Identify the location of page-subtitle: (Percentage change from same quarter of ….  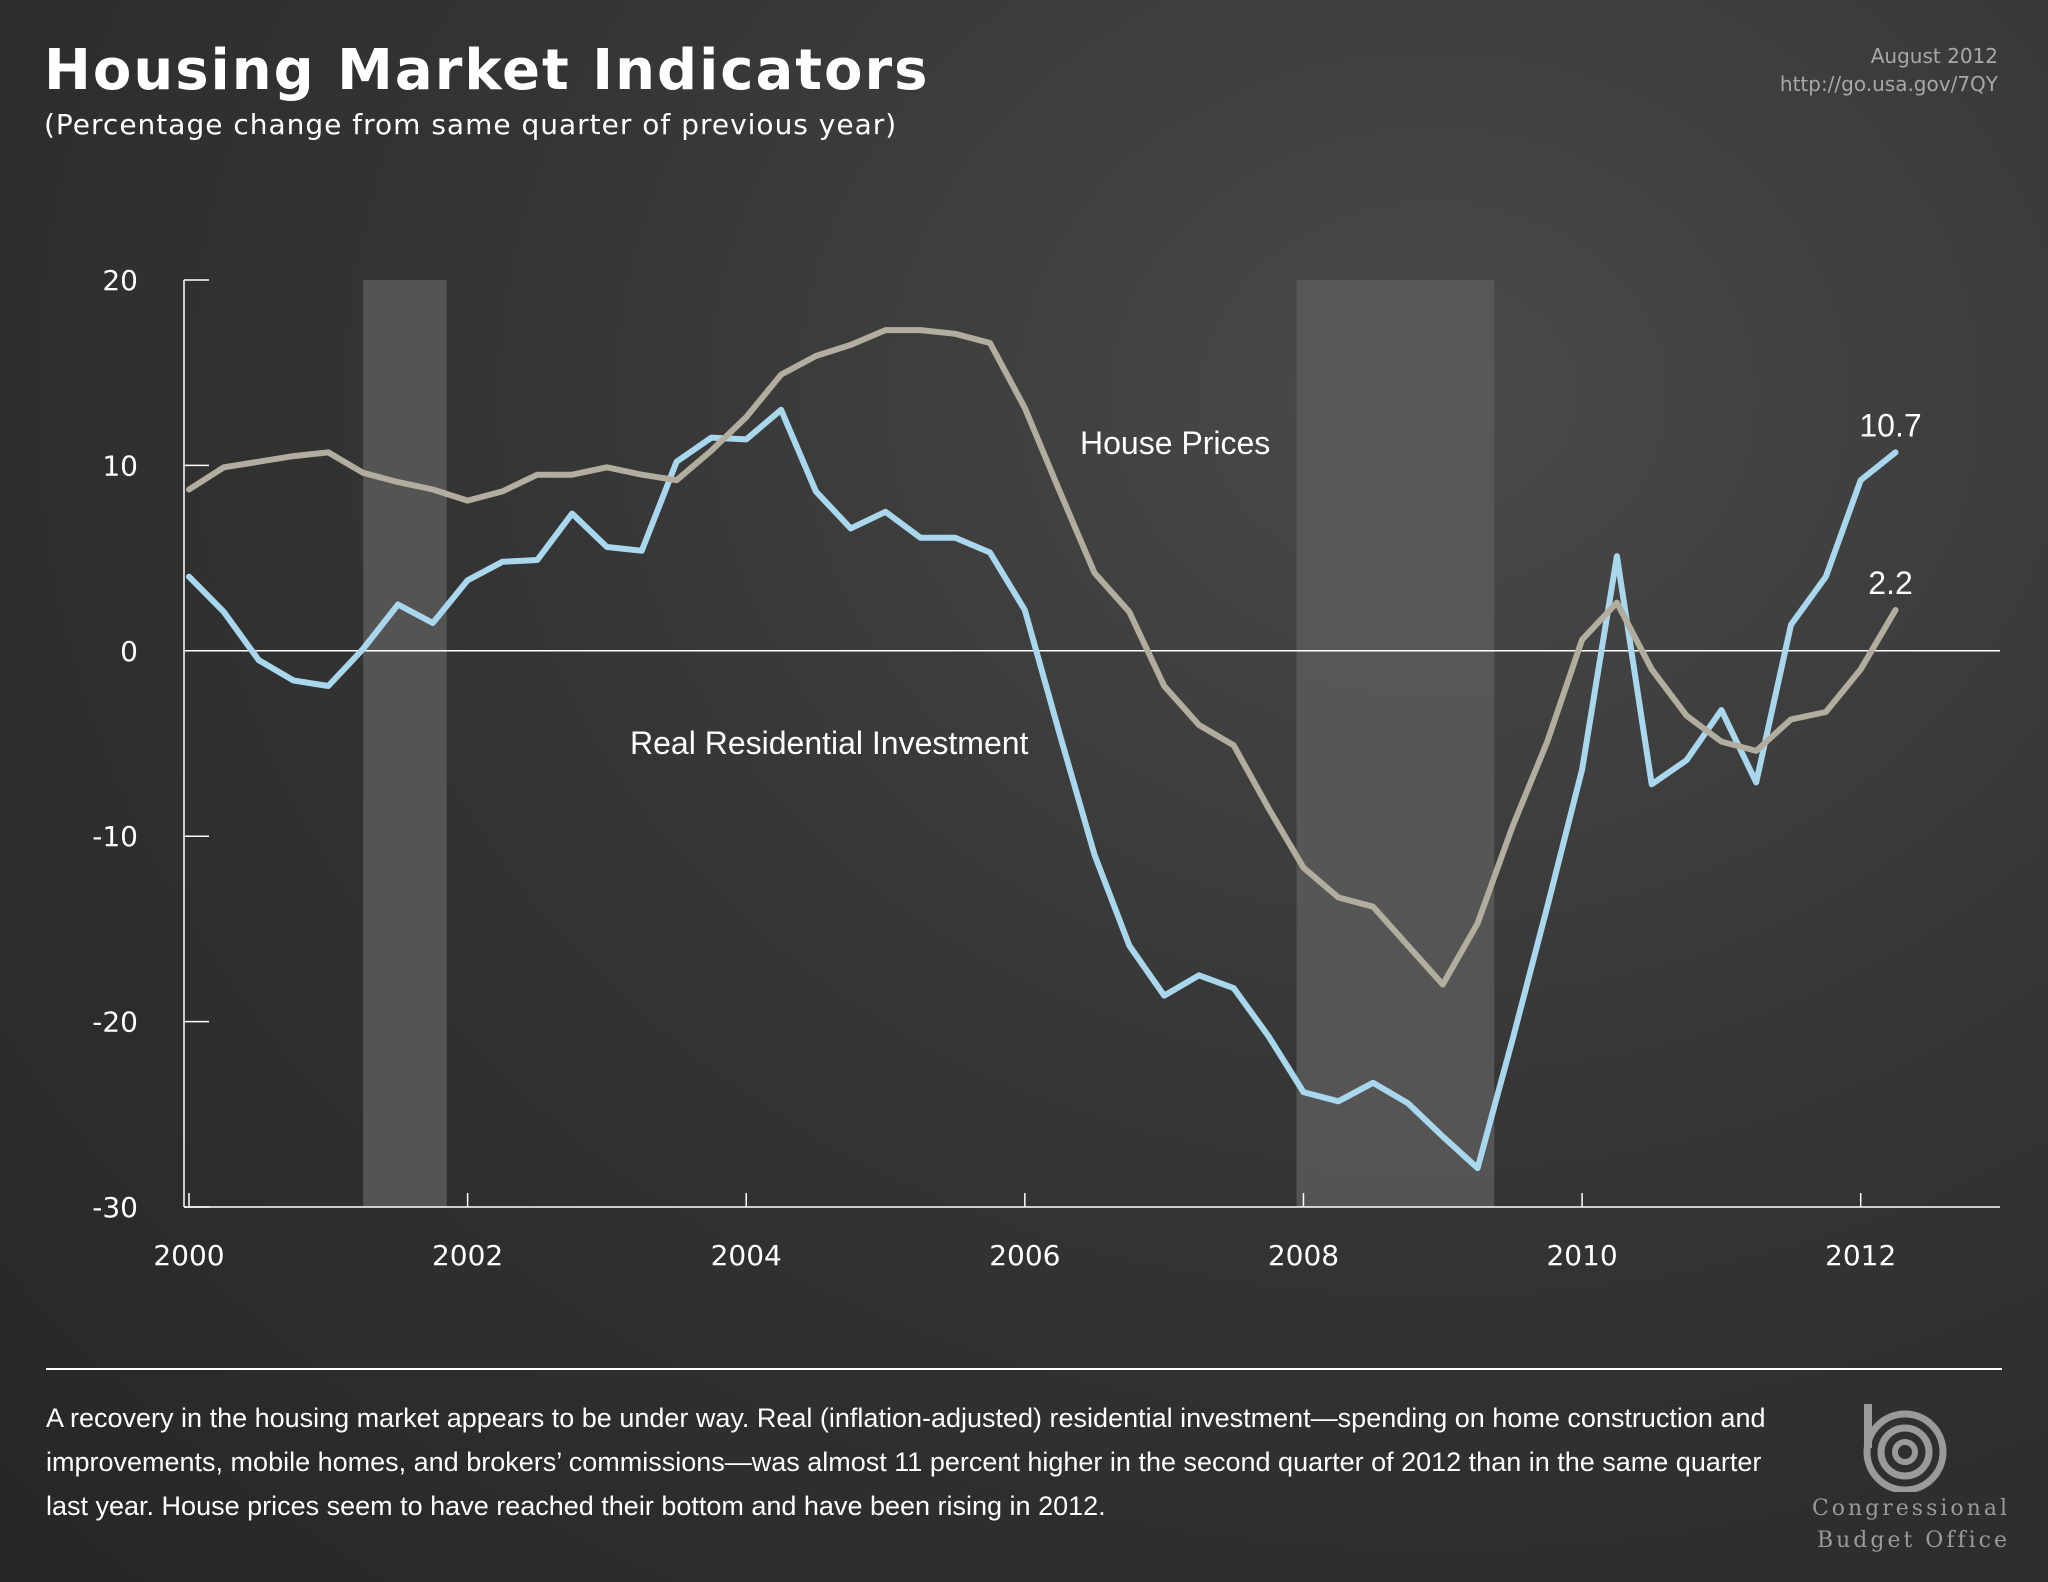
(471, 124).